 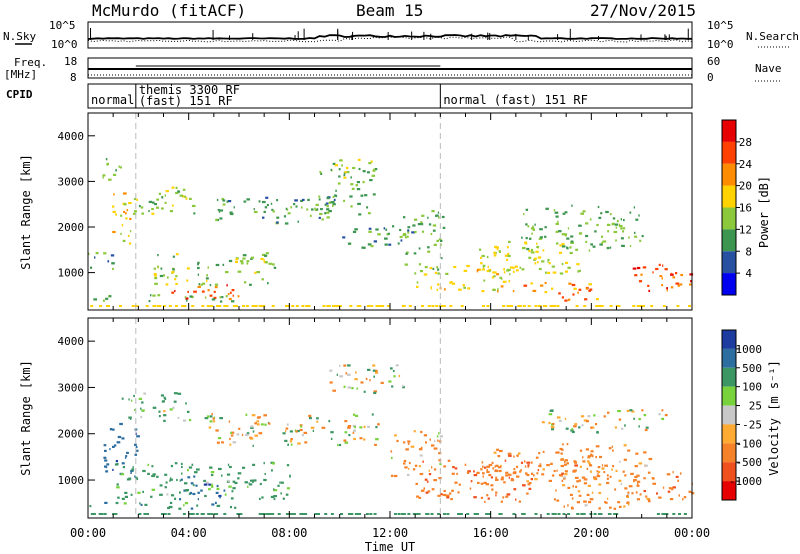 I want to click on nsearch-label: N.Search, so click(x=772, y=36).